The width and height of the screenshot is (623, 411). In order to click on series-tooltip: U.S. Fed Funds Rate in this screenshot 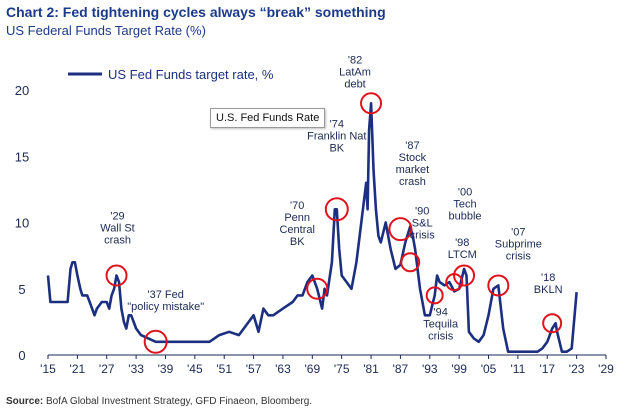, I will do `click(268, 118)`.